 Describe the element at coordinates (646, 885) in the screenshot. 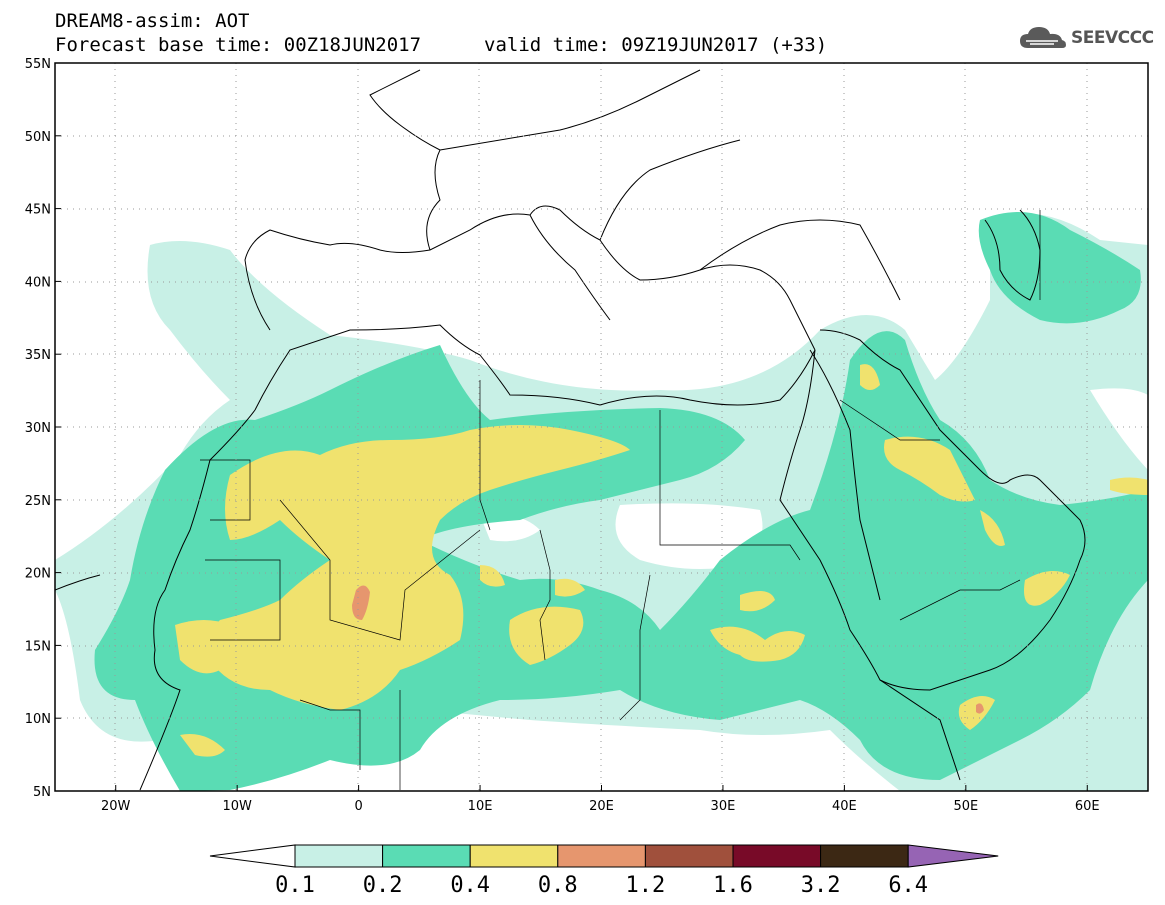

I see `colorbar-level-label: 1.2` at that location.